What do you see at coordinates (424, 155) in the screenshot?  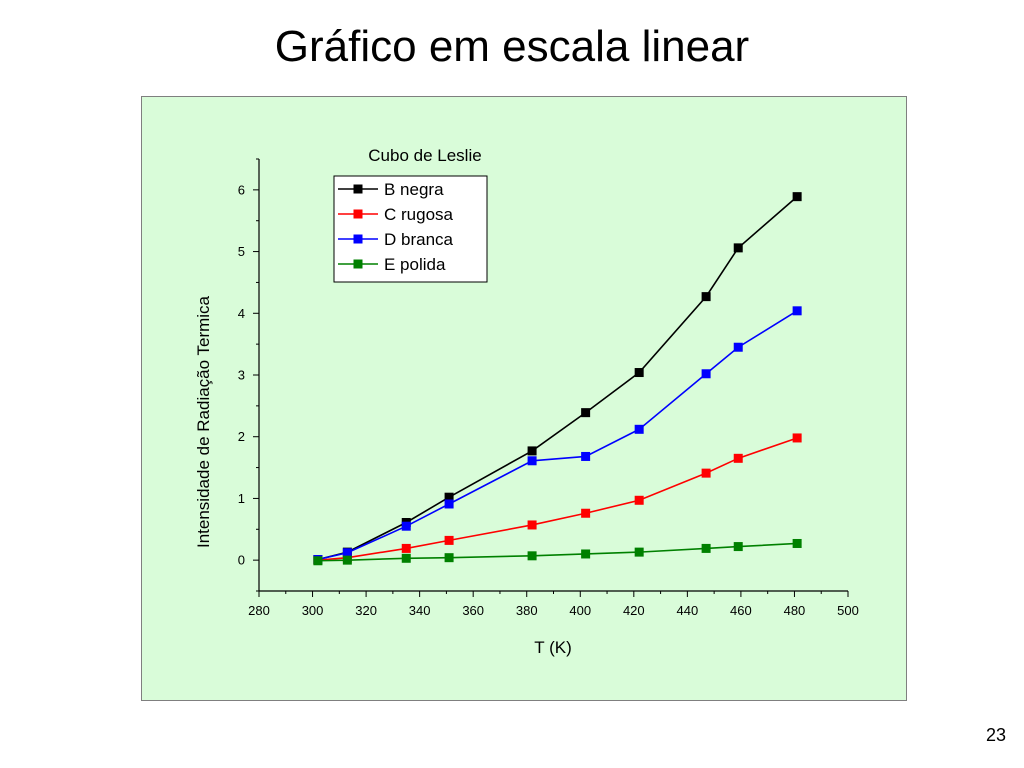 I see `chart-title: Cubo de Leslie` at bounding box center [424, 155].